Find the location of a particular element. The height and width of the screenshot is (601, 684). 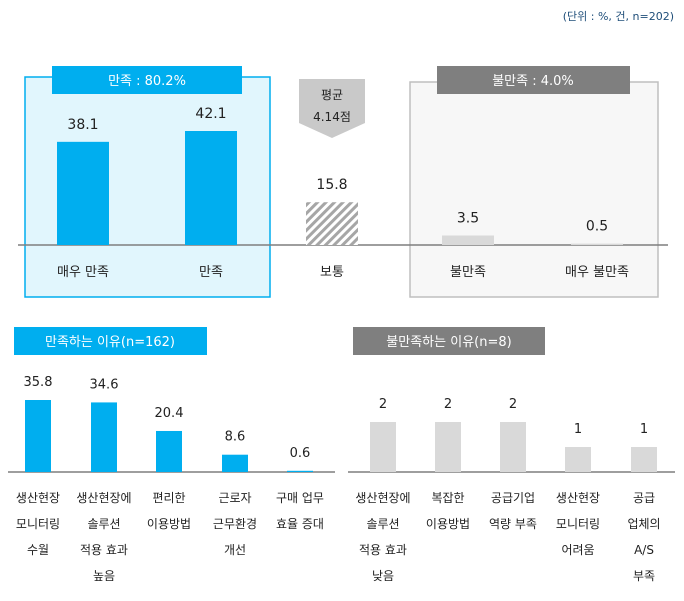

chart3-category-4-line-3: 어려움 is located at coordinates (577, 550).